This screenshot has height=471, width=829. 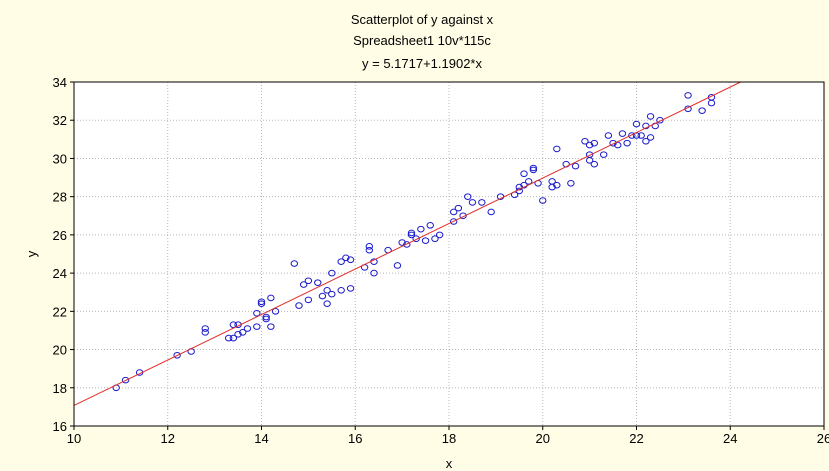 I want to click on x-axis-ticks: 10 12 14 16 18 20 22 24 26, so click(x=448, y=436).